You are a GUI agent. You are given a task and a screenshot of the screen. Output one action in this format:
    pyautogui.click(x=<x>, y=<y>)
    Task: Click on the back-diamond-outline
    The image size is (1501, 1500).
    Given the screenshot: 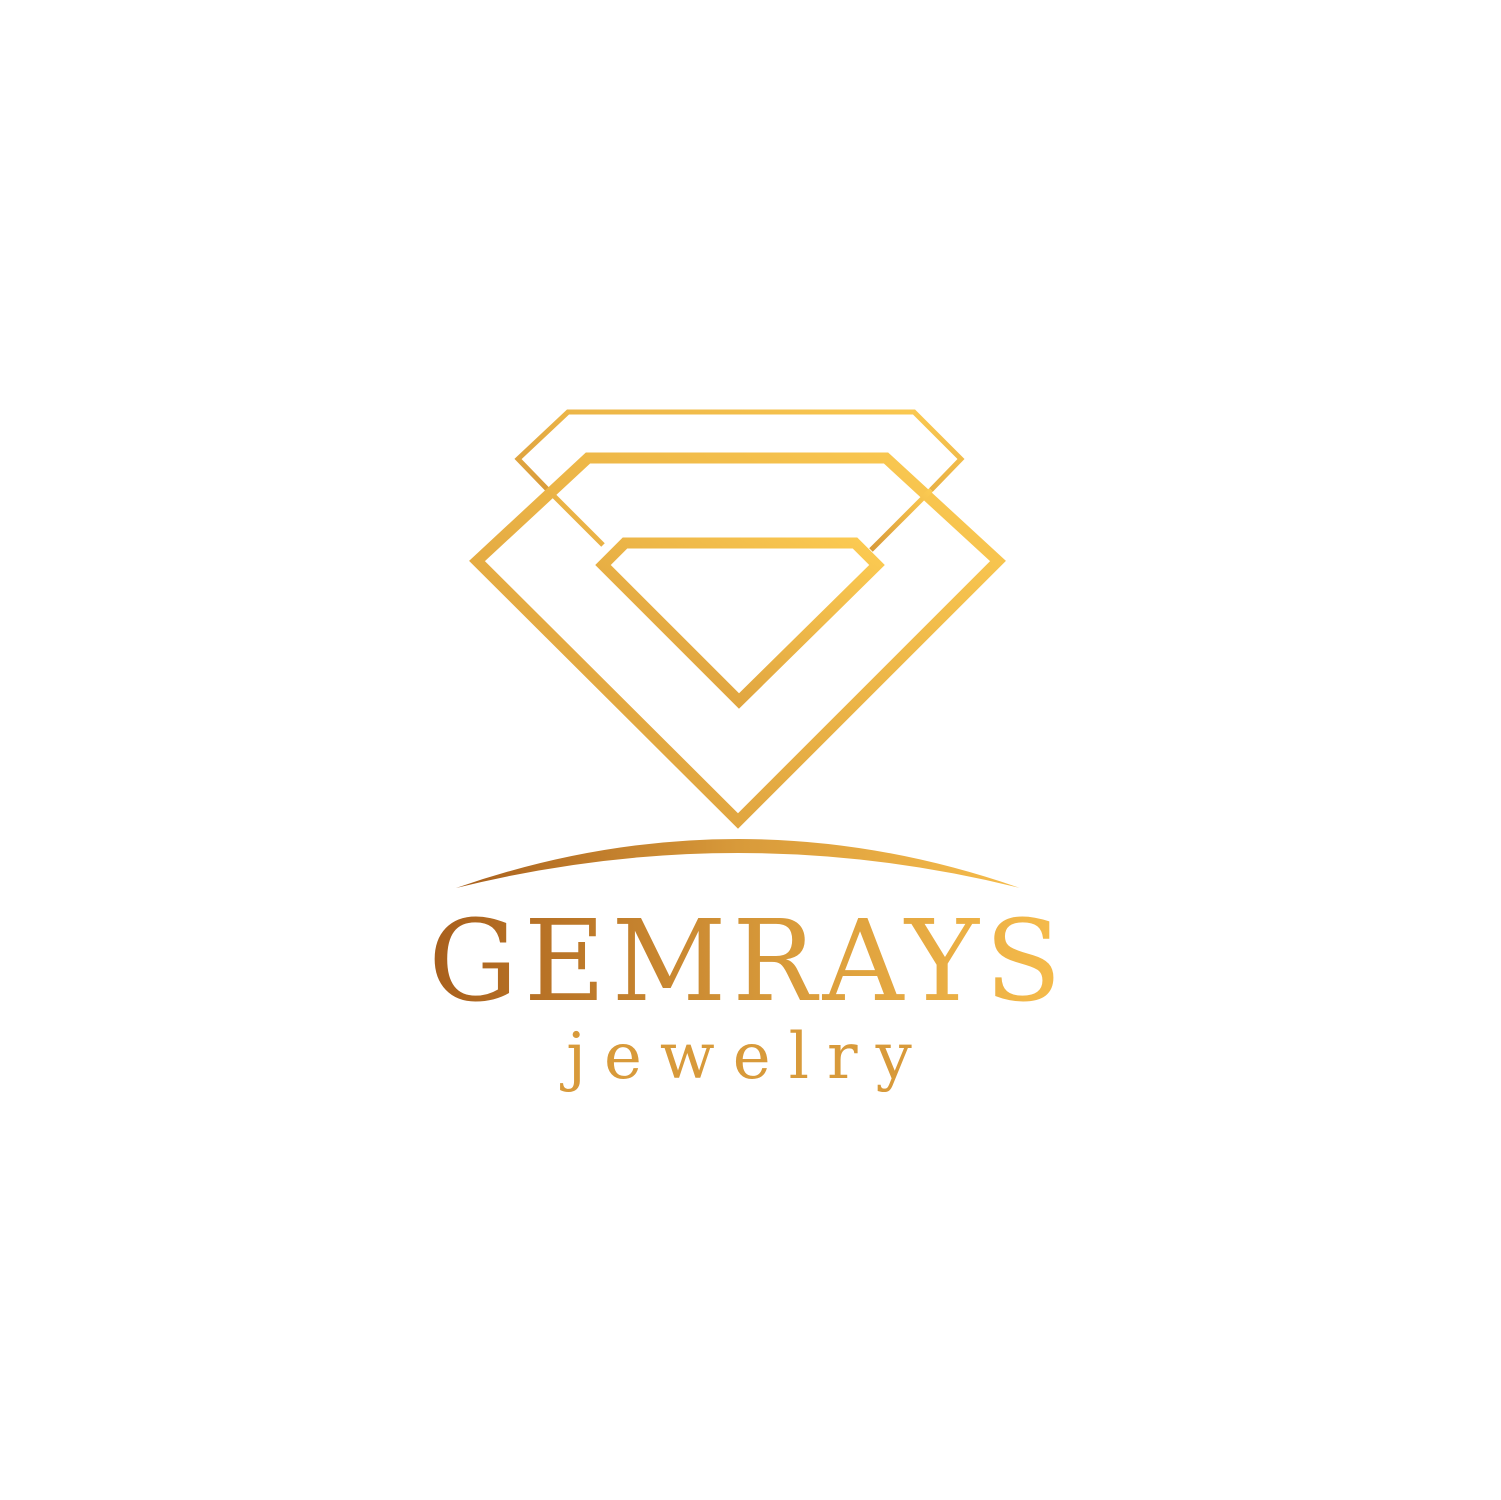 What is the action you would take?
    pyautogui.click(x=739, y=450)
    